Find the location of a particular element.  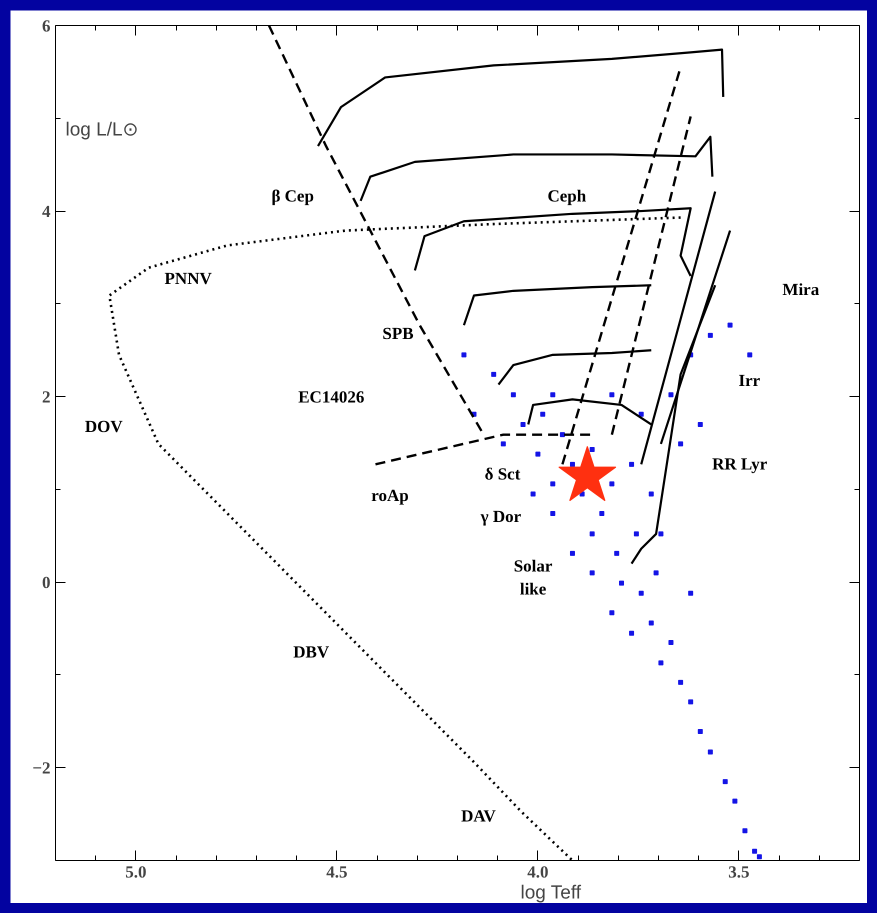

annotation: EC14026 is located at coordinates (331, 397).